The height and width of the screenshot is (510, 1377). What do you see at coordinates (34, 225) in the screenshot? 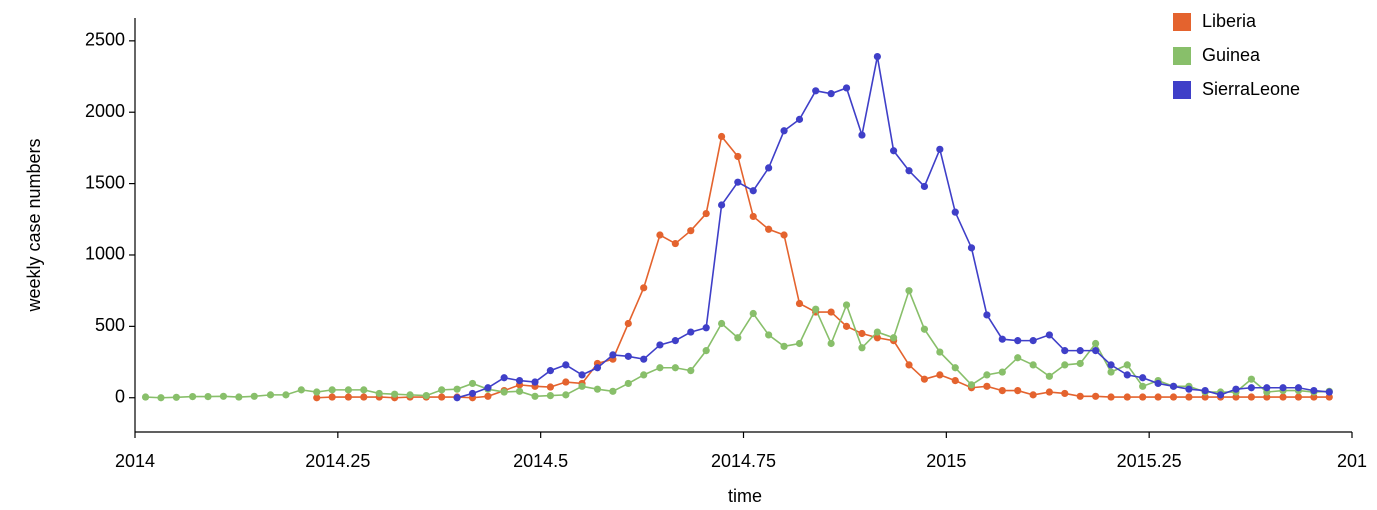
I see `y-axis-label: weekly case numbers` at bounding box center [34, 225].